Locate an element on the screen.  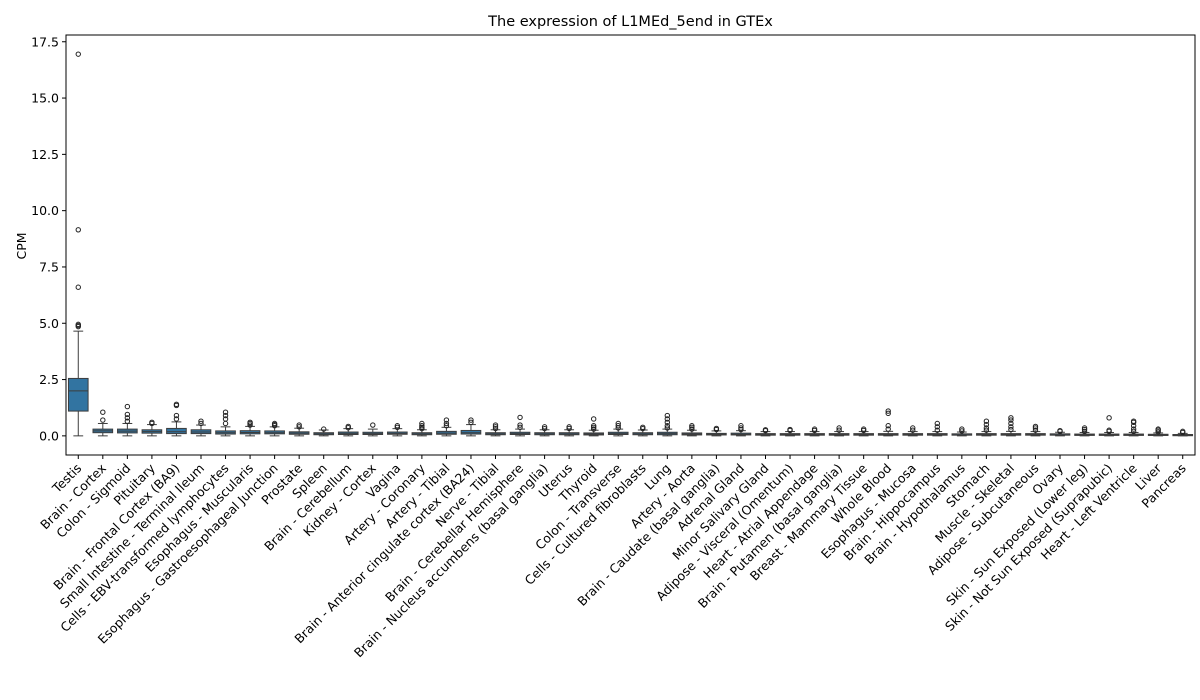
chart-title: The expression of L1MEd_5end in GTEx is located at coordinates (630, 22).